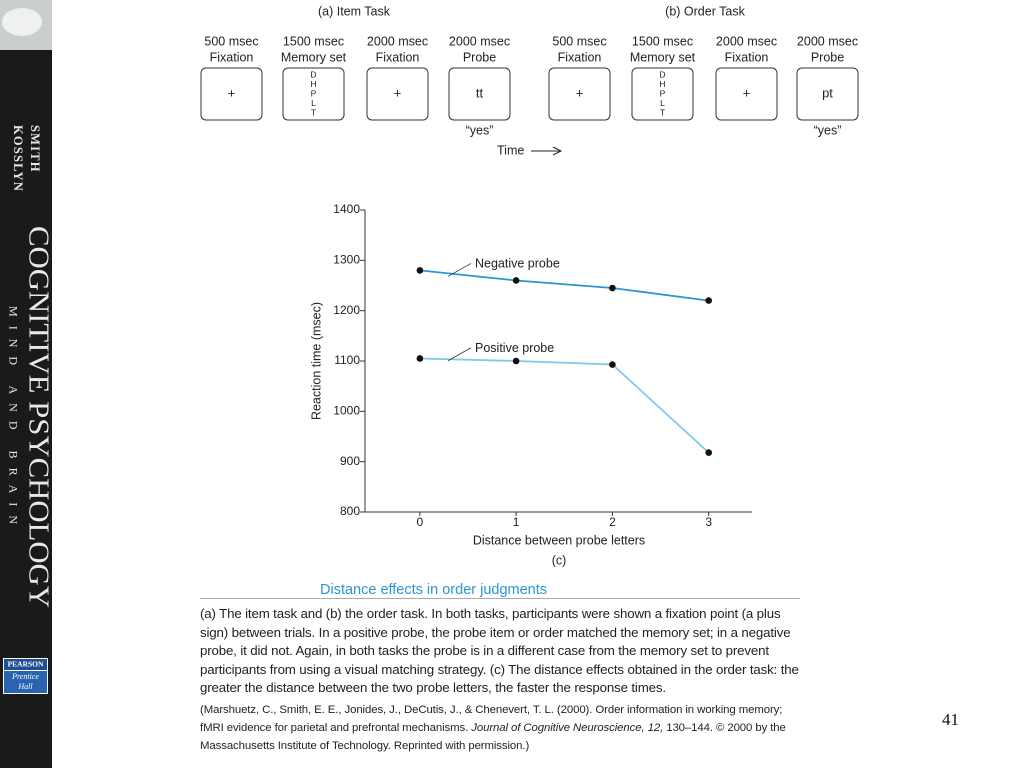 The height and width of the screenshot is (768, 1024). I want to click on sidebar-author: SMITH, so click(35, 149).